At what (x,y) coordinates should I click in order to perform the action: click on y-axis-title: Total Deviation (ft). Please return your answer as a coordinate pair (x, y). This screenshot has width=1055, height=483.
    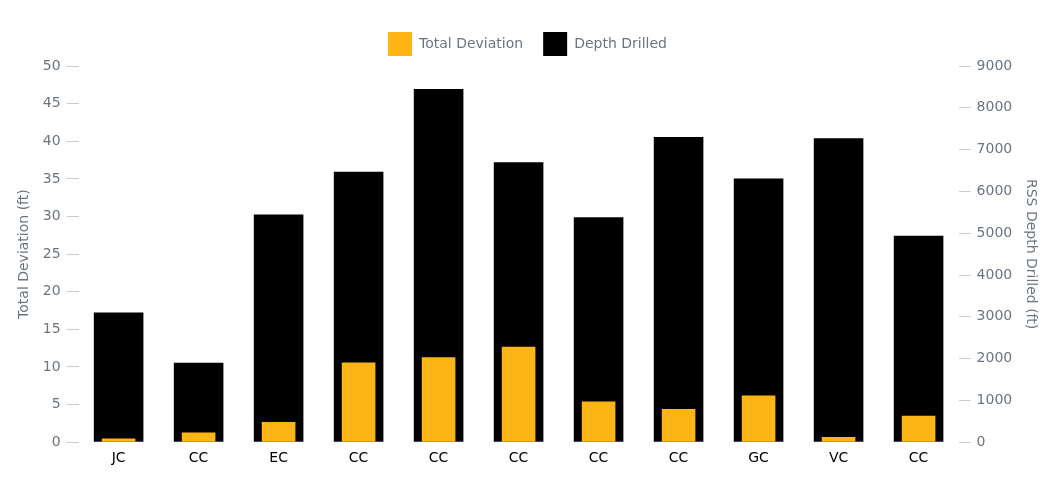
    Looking at the image, I should click on (23, 254).